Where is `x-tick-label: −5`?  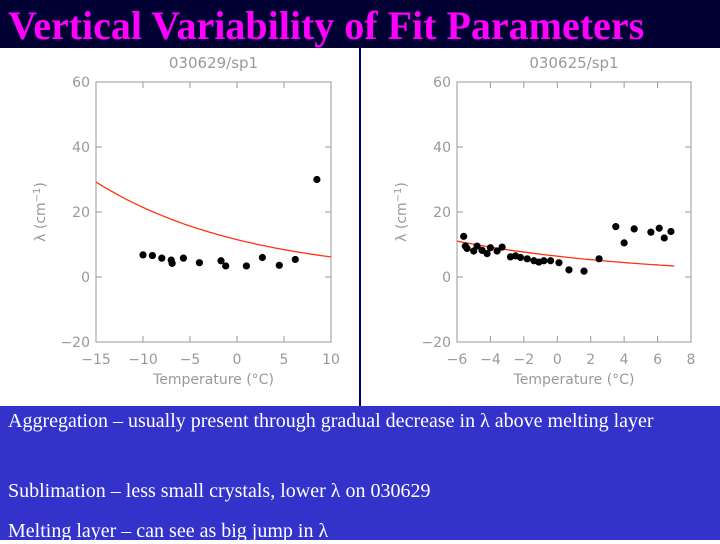 x-tick-label: −5 is located at coordinates (190, 360).